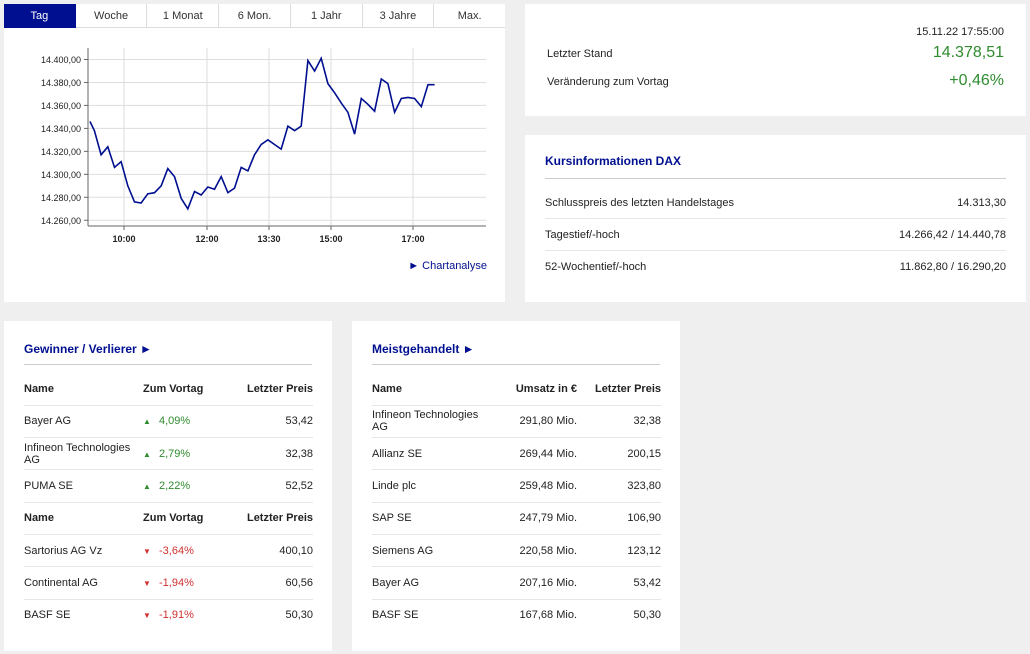 The image size is (1030, 654). What do you see at coordinates (429, 454) in the screenshot?
I see `stock-name: Allianz SE` at bounding box center [429, 454].